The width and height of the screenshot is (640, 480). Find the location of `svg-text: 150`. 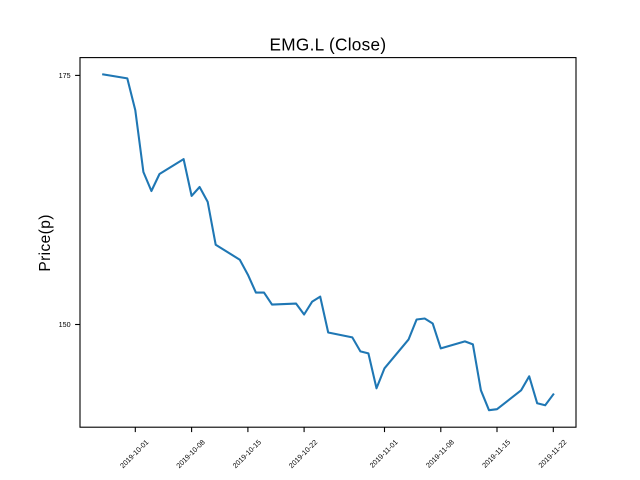

svg-text: 150 is located at coordinates (65, 324).